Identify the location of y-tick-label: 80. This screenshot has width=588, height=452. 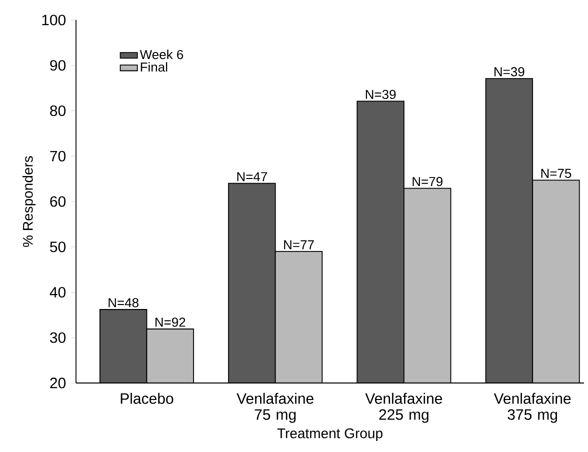
(58, 110).